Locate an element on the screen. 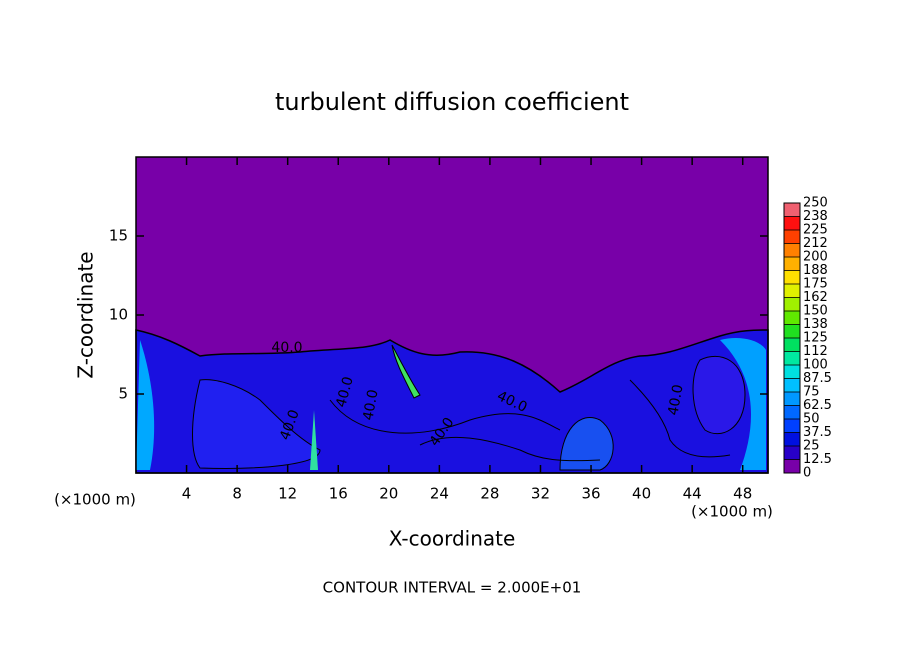  x-tick-label: 12 is located at coordinates (287, 494).